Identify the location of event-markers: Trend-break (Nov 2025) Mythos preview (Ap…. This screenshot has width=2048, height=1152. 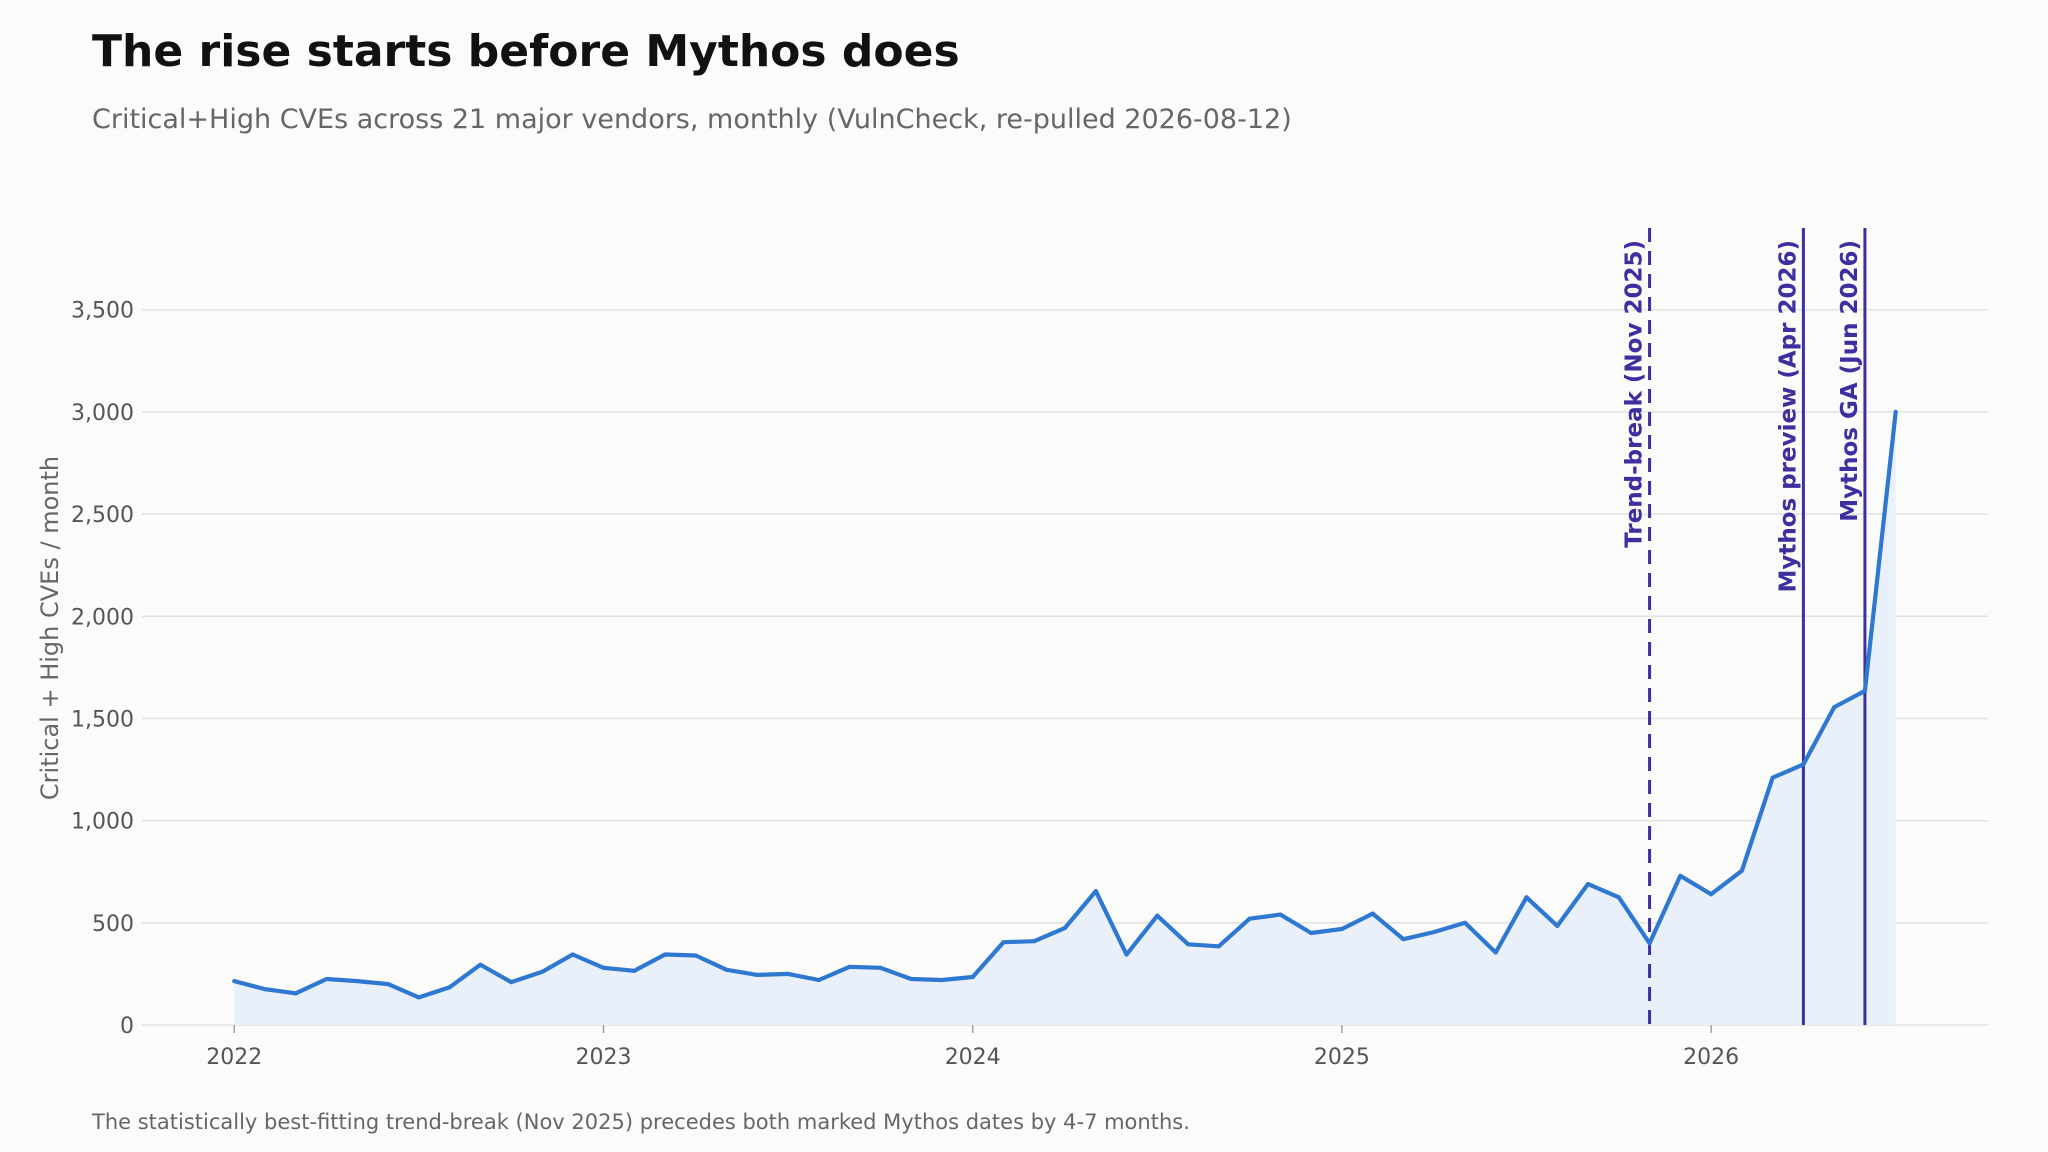
(1744, 626).